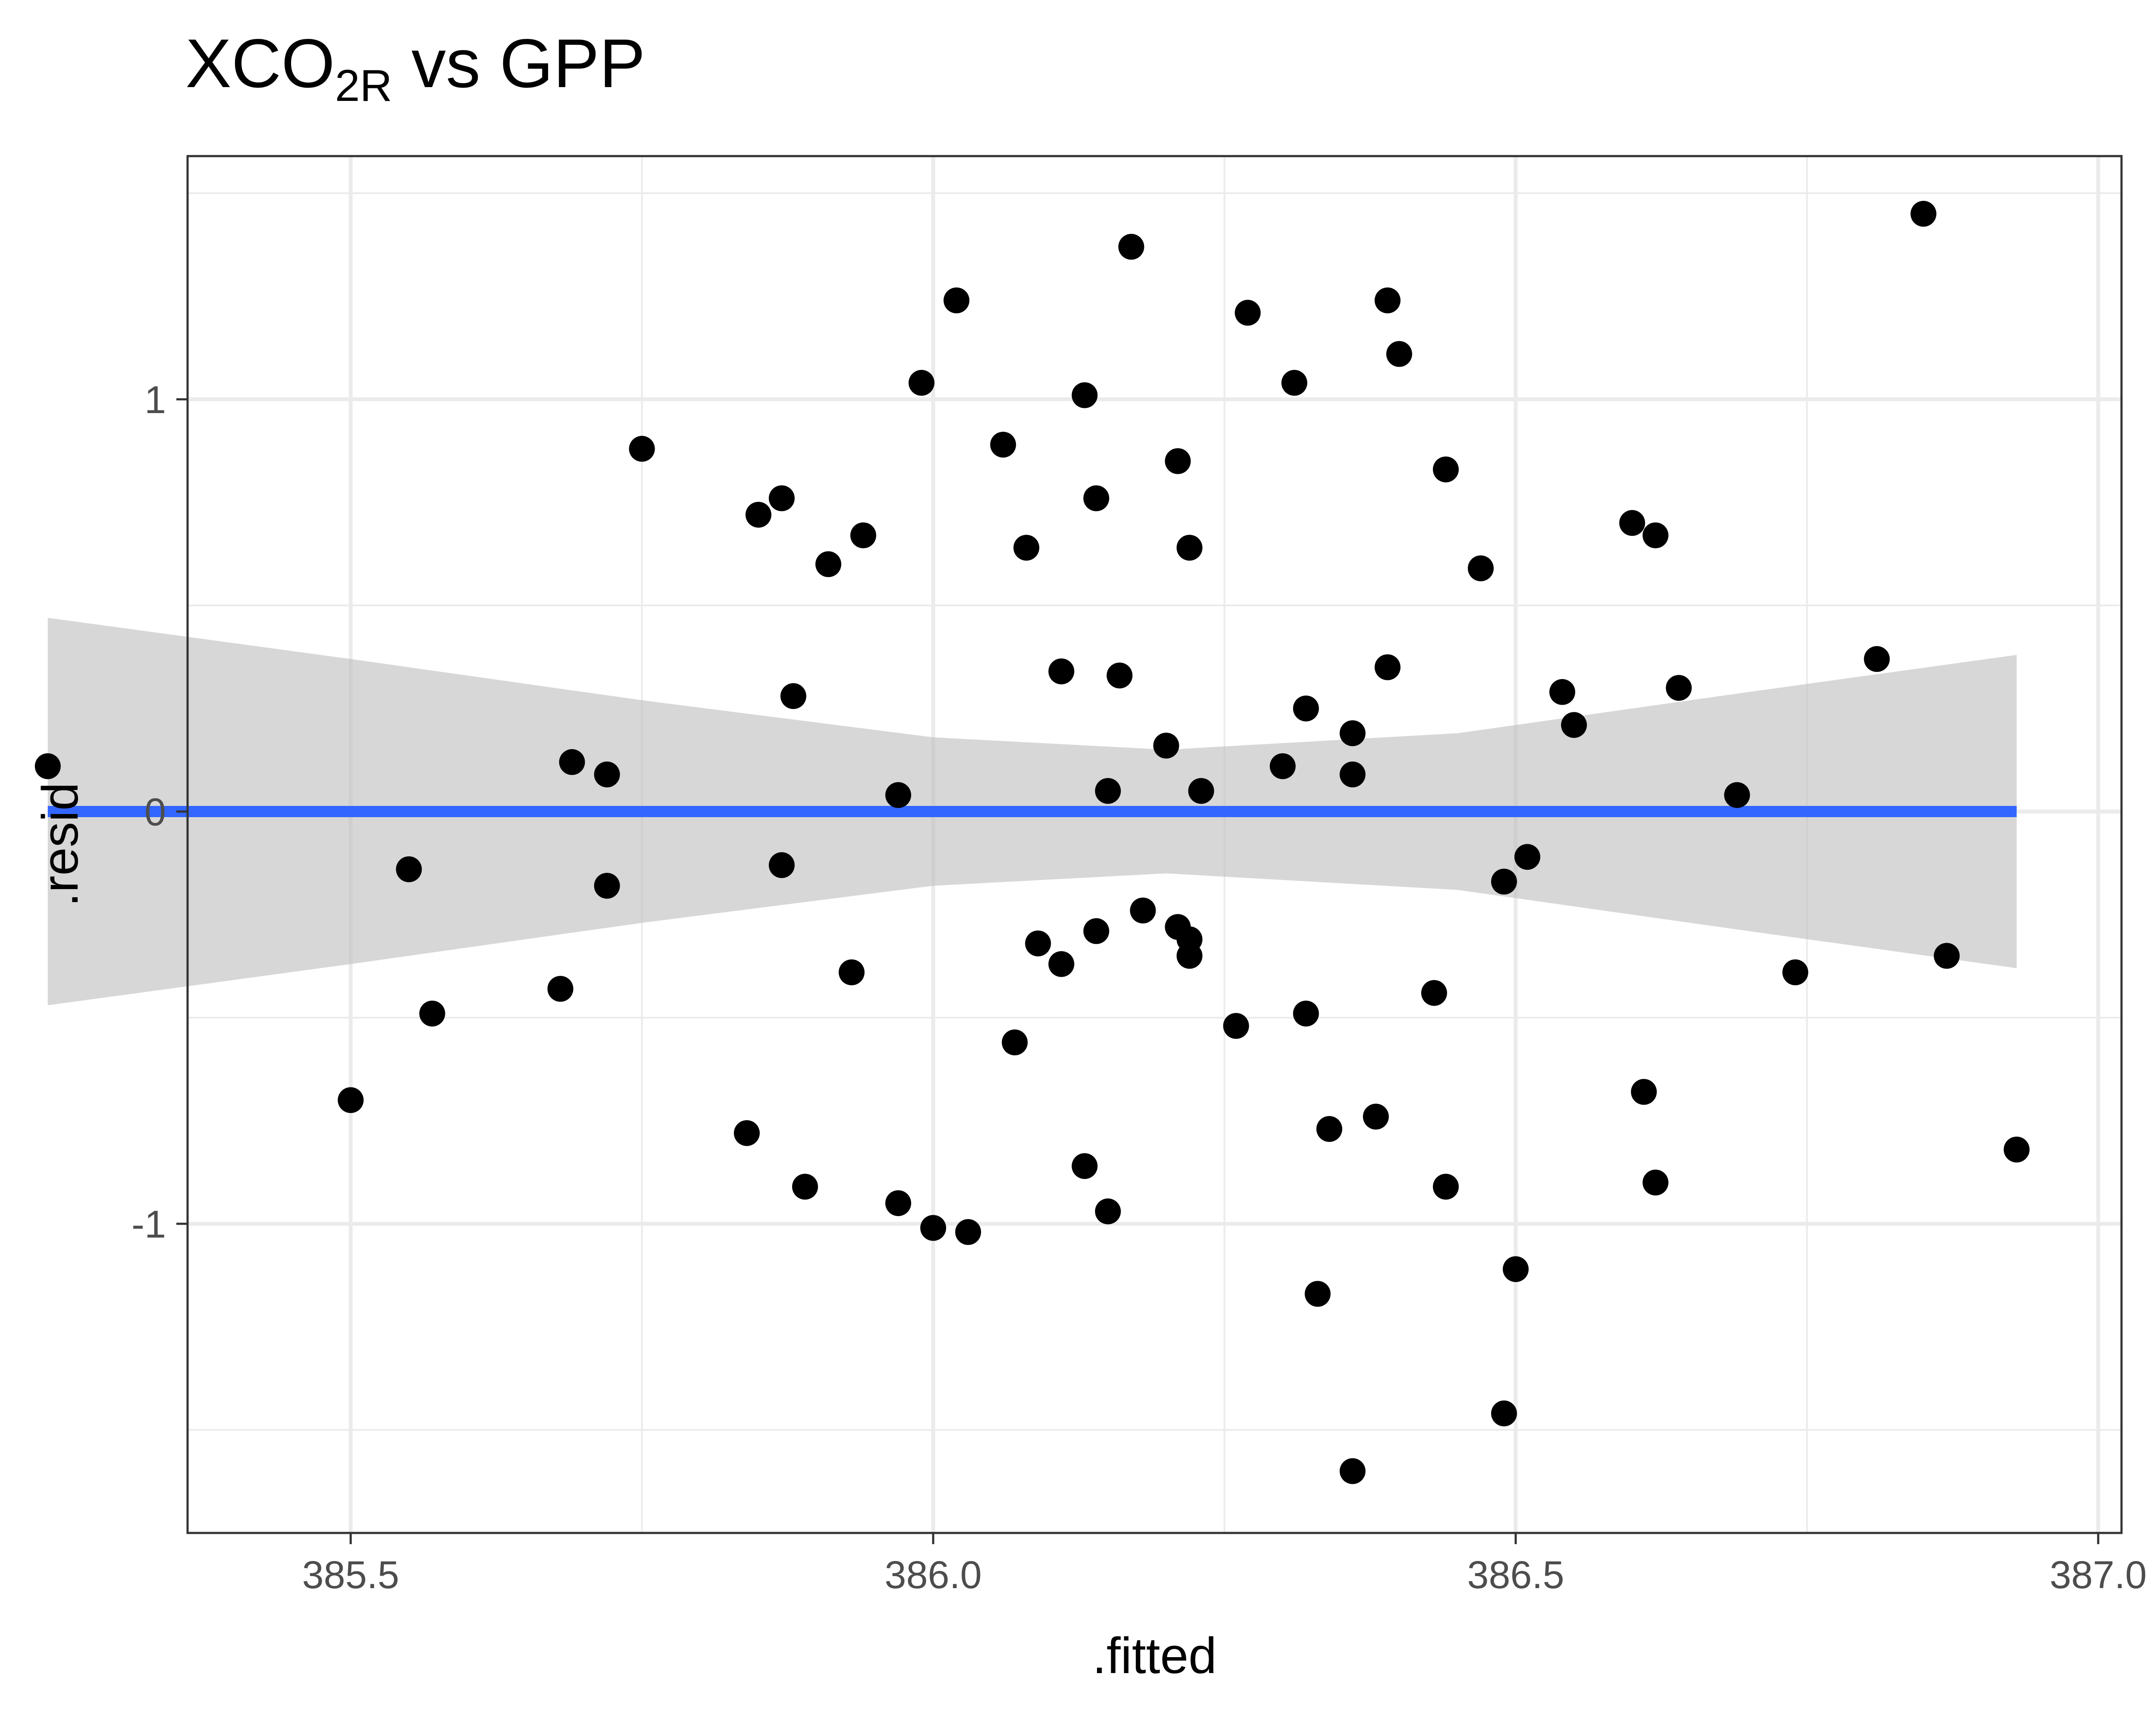 The height and width of the screenshot is (1727, 2156). I want to click on title-subscript: 2R, so click(363, 86).